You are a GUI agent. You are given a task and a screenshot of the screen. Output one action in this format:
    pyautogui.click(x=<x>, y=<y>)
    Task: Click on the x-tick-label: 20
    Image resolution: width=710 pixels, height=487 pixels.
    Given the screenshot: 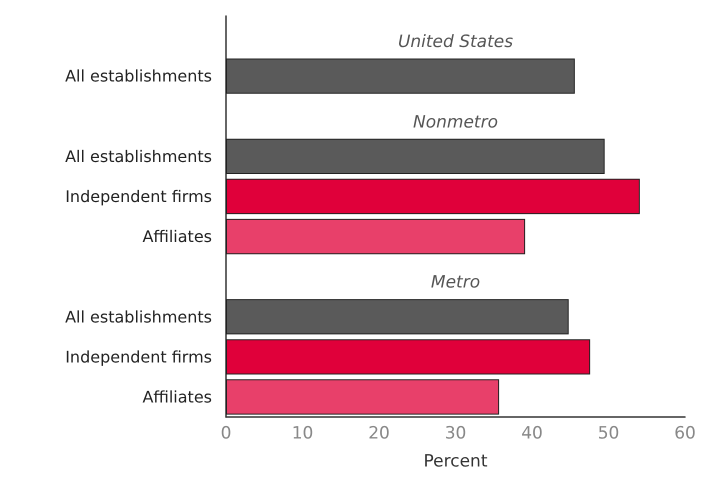 What is the action you would take?
    pyautogui.click(x=379, y=434)
    